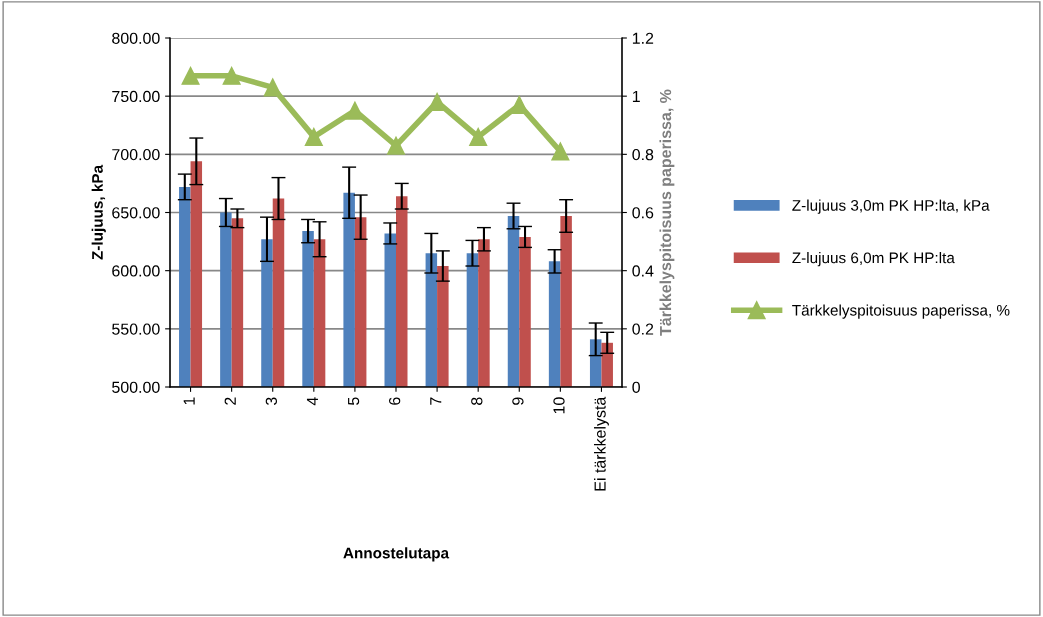 The image size is (1043, 617). What do you see at coordinates (136, 38) in the screenshot?
I see `y-tick-label: 800.00` at bounding box center [136, 38].